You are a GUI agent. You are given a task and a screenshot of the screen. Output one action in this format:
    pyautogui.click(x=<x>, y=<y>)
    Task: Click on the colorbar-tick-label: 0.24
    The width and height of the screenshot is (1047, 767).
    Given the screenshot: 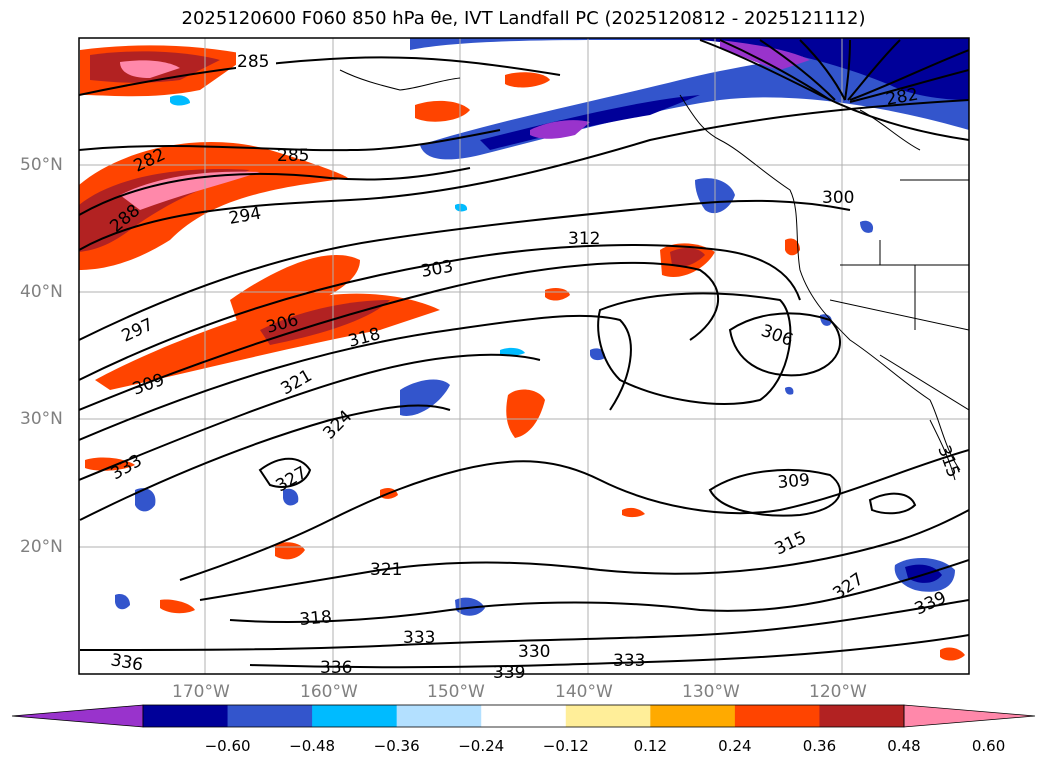 What is the action you would take?
    pyautogui.click(x=735, y=746)
    